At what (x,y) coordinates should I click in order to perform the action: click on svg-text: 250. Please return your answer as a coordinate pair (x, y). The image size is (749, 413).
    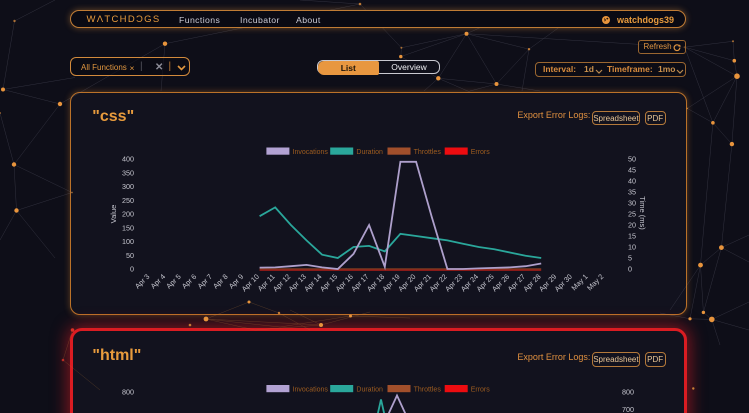
    Looking at the image, I should click on (128, 200).